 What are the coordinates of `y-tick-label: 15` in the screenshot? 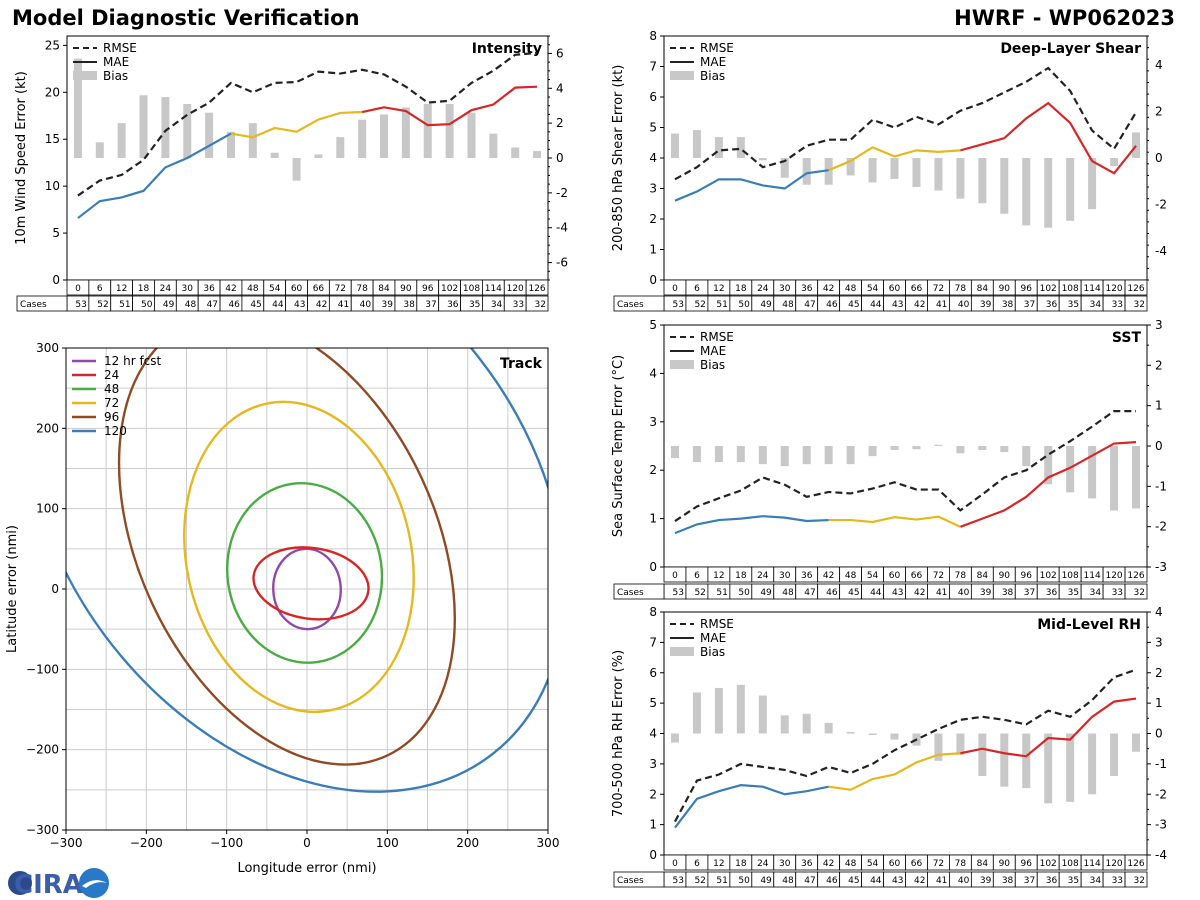 It's located at (52, 139).